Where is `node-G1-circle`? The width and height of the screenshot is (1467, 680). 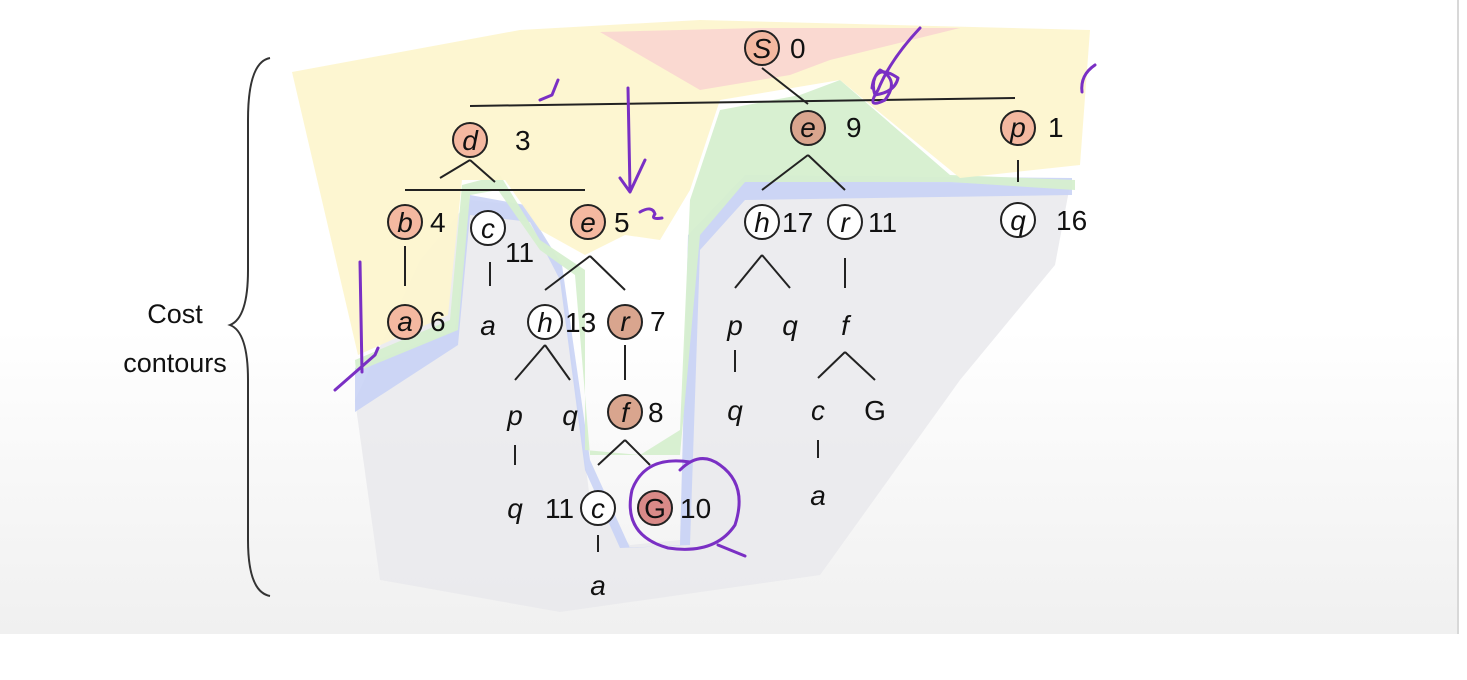
node-G1-circle is located at coordinates (655, 508).